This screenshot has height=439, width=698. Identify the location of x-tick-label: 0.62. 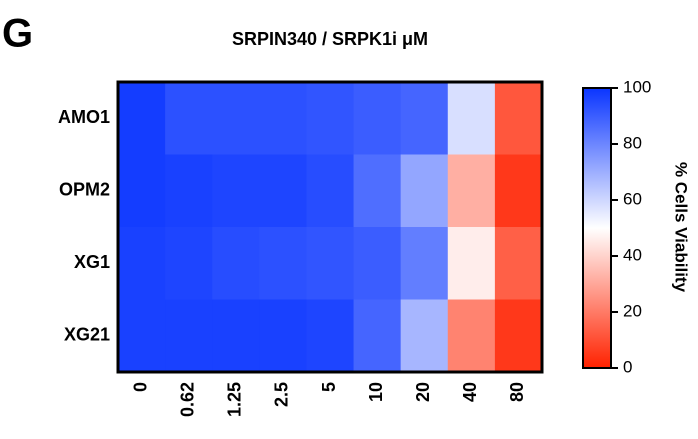
(187, 399).